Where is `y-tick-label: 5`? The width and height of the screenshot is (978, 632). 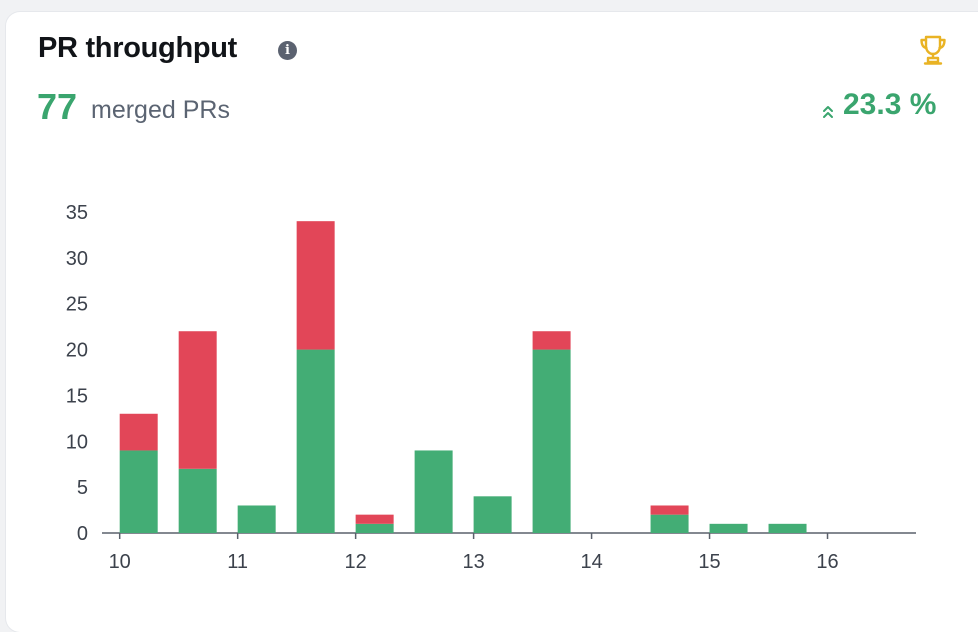 y-tick-label: 5 is located at coordinates (82, 488).